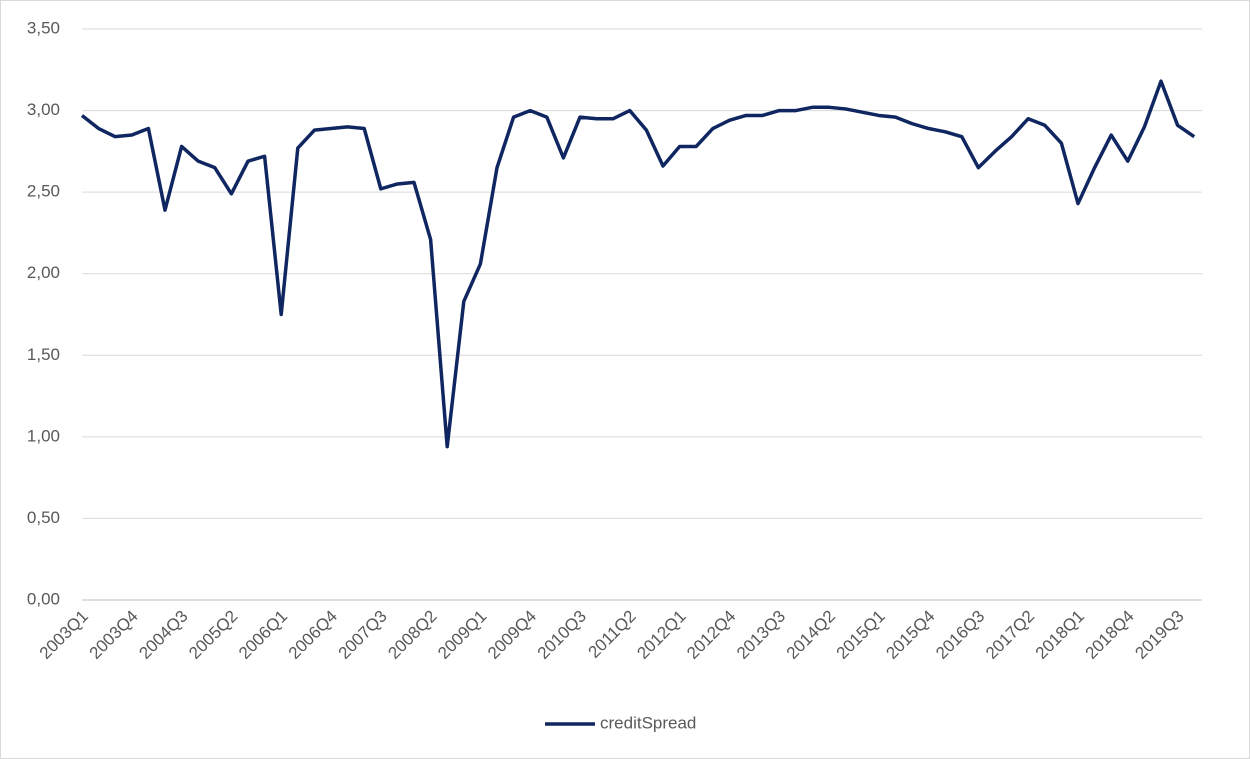  I want to click on y-tick-label: 3,00, so click(43, 109).